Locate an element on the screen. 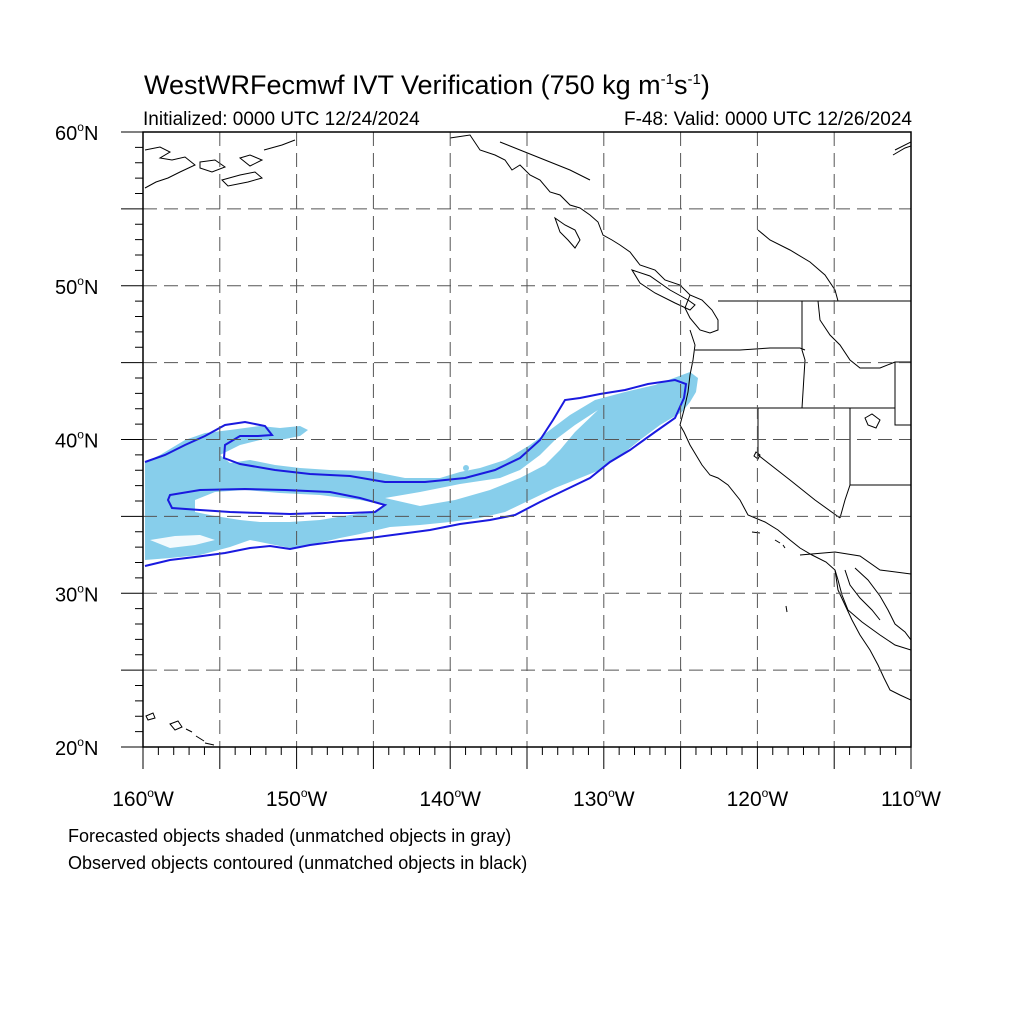 The height and width of the screenshot is (1024, 1024). forecast-gap-bridge is located at coordinates (182, 541).